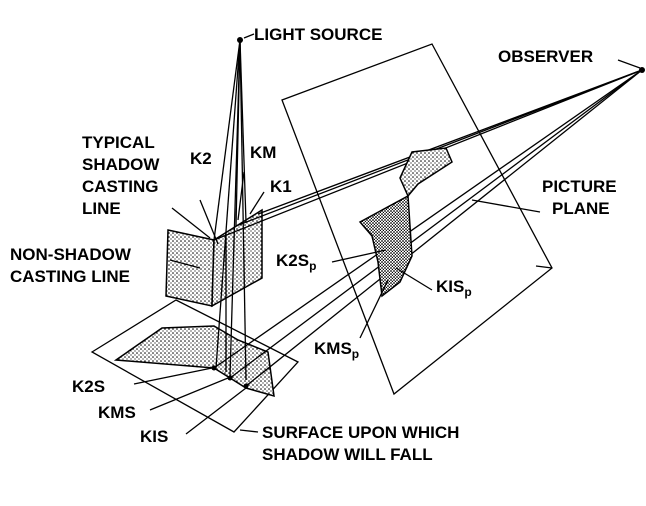 The height and width of the screenshot is (506, 646). What do you see at coordinates (336, 350) in the screenshot?
I see `label-kmsp: KMSp` at bounding box center [336, 350].